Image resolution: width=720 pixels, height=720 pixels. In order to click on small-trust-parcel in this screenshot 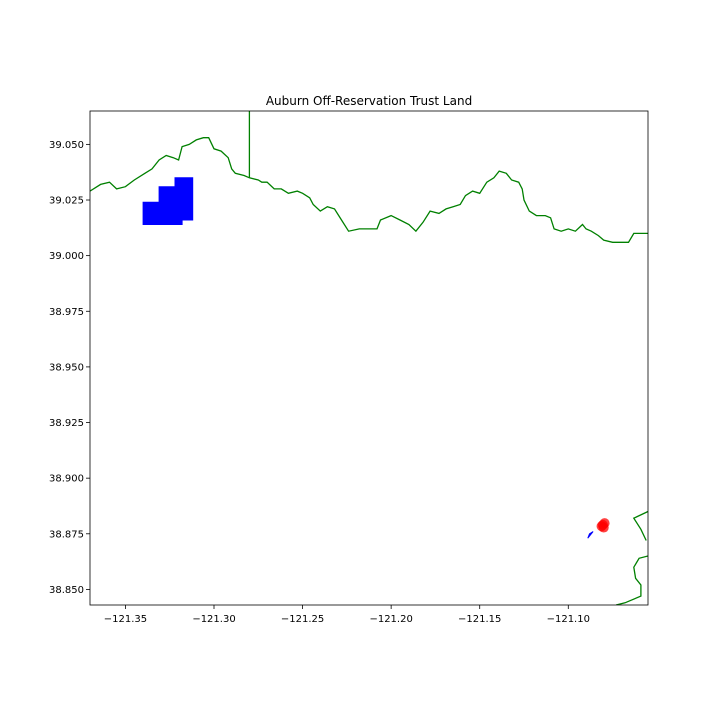, I will do `click(590, 535)`.